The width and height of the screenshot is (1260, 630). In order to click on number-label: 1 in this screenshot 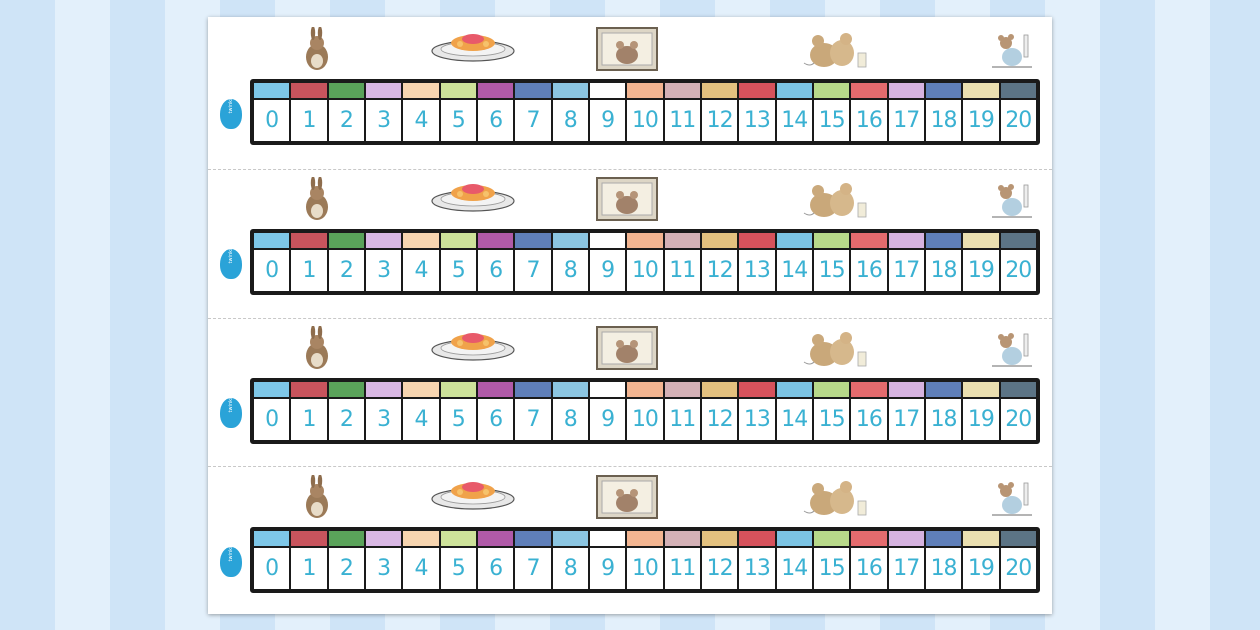, I will do `click(309, 120)`.